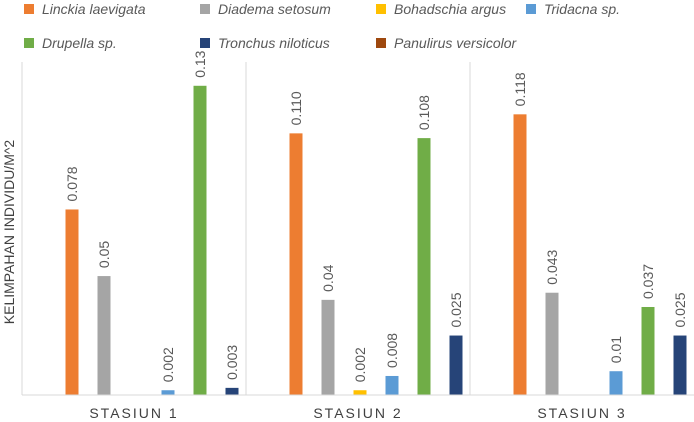 The width and height of the screenshot is (694, 422). I want to click on data-label-6-3: 0.025, so click(680, 309).